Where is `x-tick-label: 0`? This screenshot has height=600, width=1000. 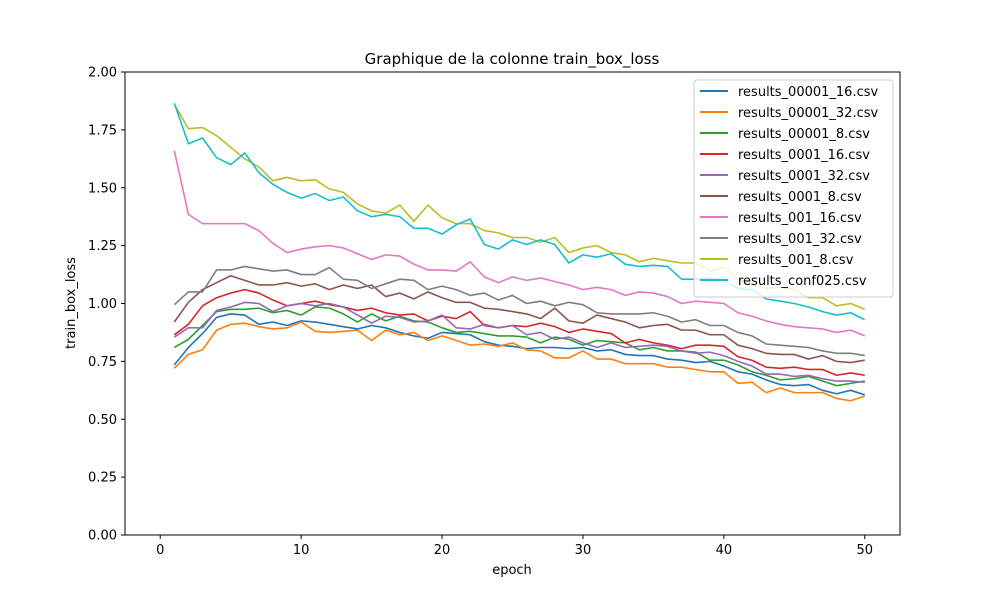
x-tick-label: 0 is located at coordinates (160, 550).